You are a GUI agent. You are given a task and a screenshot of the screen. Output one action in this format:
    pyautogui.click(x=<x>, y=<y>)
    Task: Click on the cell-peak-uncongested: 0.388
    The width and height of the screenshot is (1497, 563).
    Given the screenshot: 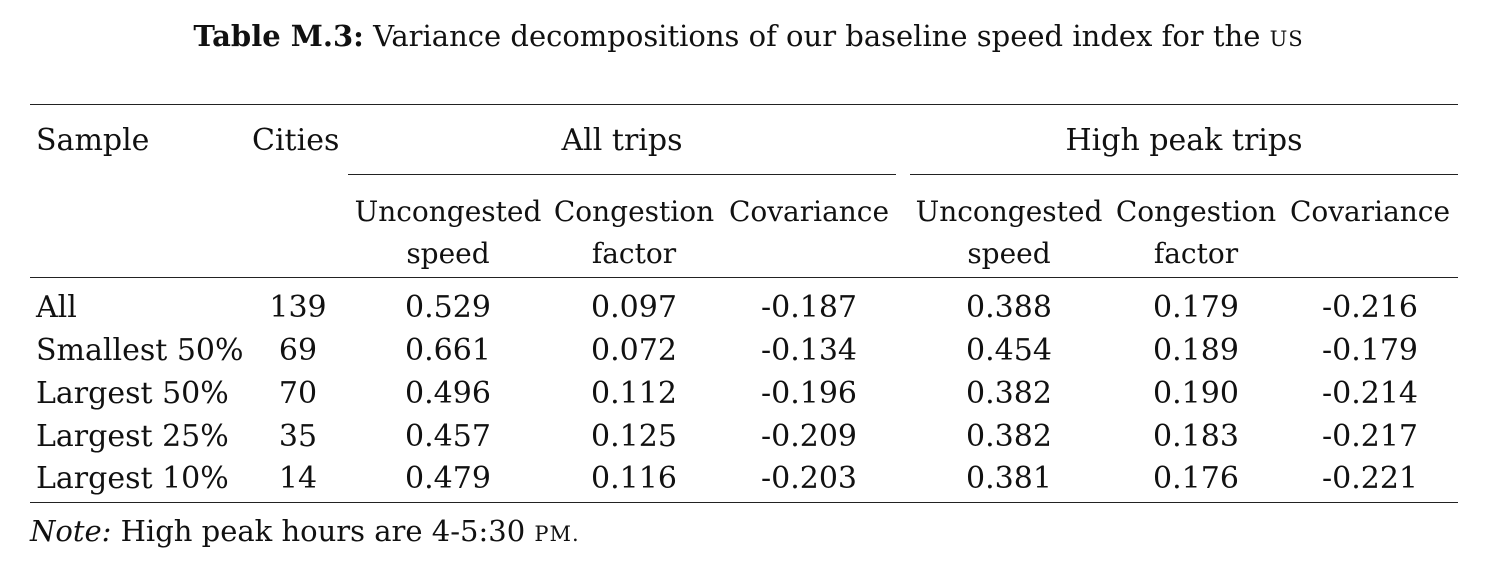 What is the action you would take?
    pyautogui.click(x=1009, y=307)
    